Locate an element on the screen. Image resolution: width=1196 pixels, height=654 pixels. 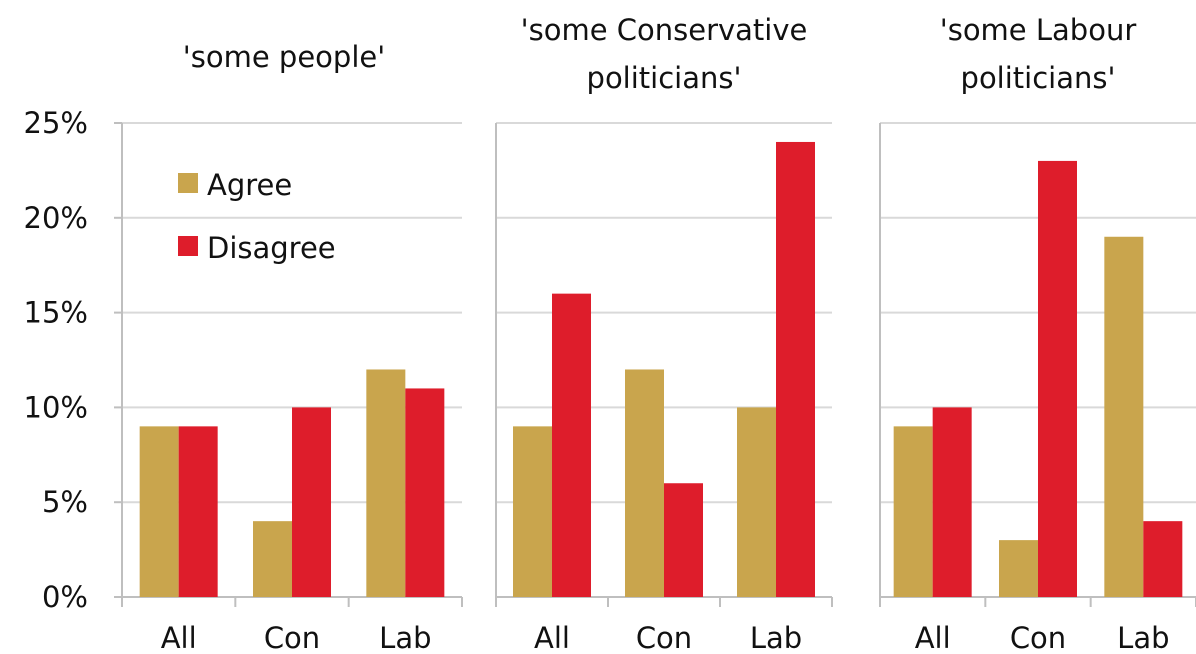
y-tick-label-5: 25% is located at coordinates (56, 123).